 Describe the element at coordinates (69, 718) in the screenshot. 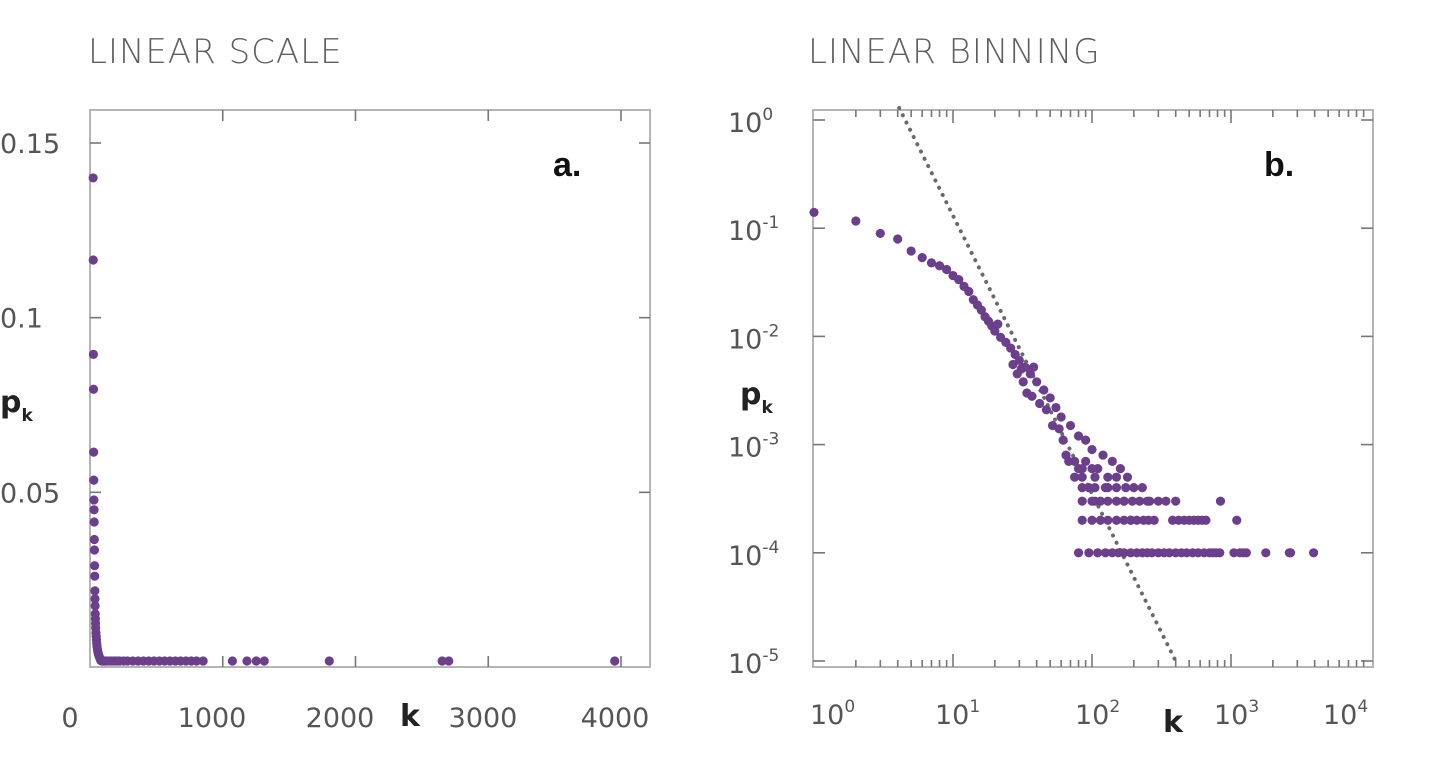

I see `panel-a-x-tick-label: 0` at that location.